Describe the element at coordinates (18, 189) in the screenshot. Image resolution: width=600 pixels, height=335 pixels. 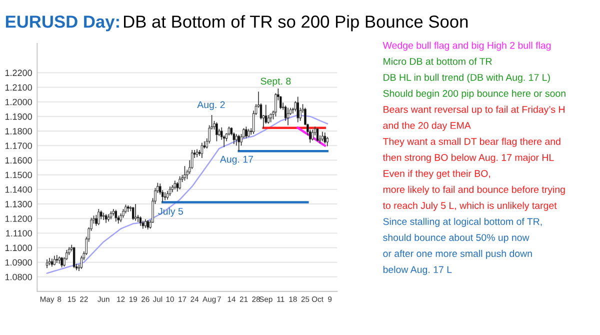
I see `y-tick-label: 1.1400` at that location.